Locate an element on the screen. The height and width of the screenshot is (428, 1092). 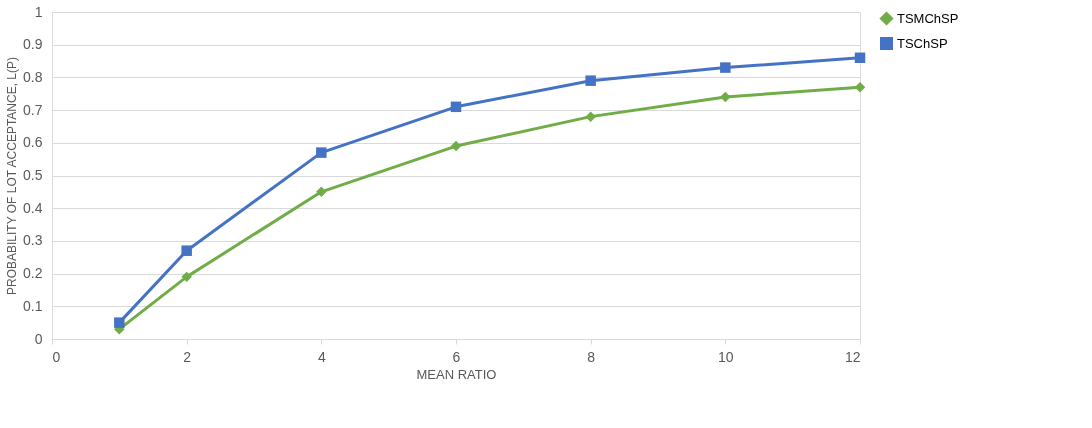
y-tick-label: 0.6 is located at coordinates (33, 142).